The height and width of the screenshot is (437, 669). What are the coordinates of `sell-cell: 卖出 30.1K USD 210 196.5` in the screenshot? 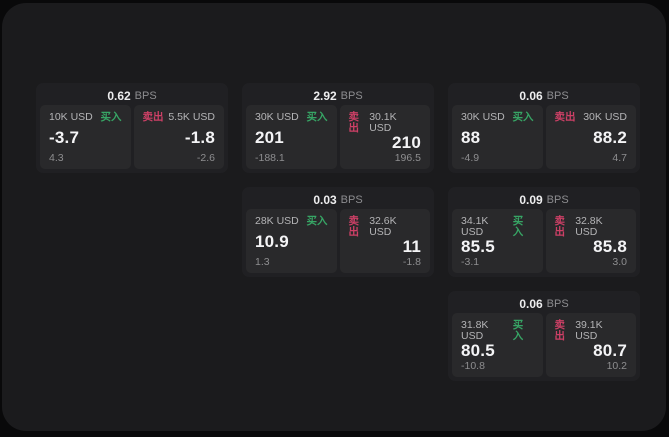 It's located at (384, 137).